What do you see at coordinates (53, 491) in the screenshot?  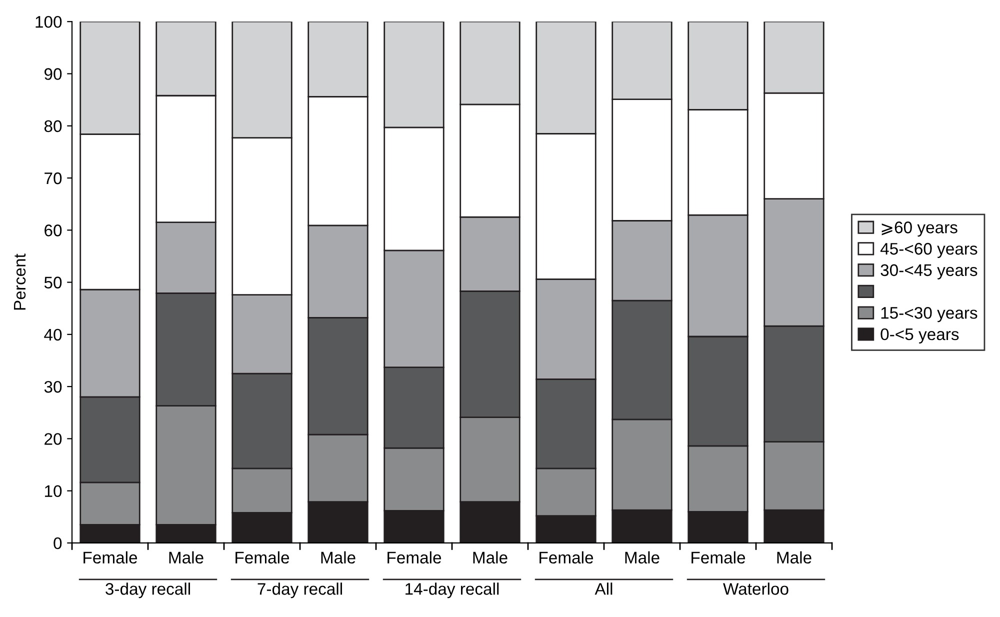 I see `y-tick-label: 10` at bounding box center [53, 491].